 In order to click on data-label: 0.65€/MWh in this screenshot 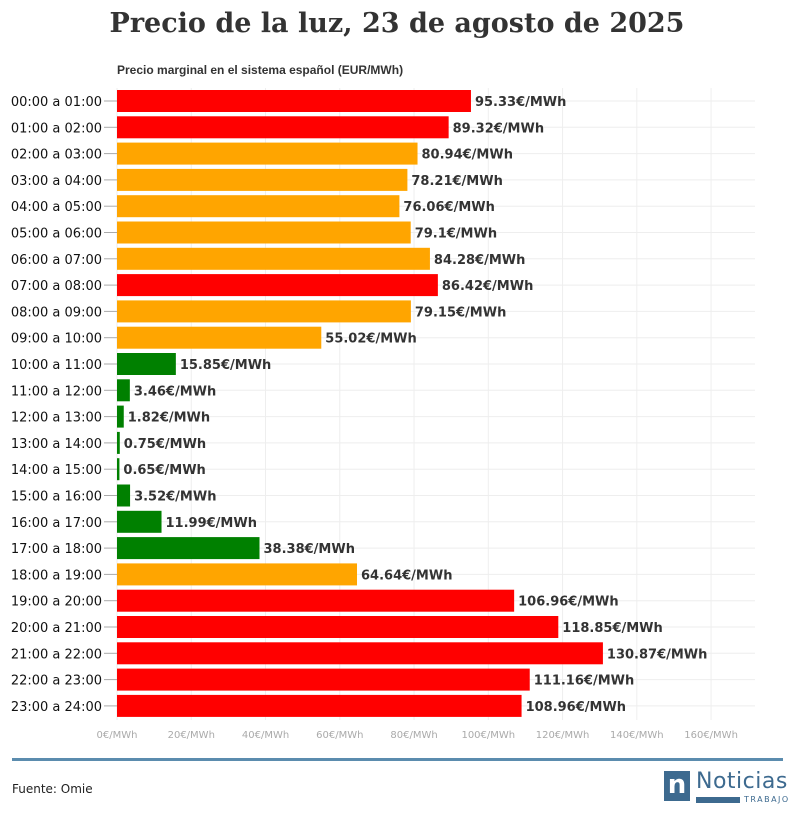, I will do `click(164, 470)`.